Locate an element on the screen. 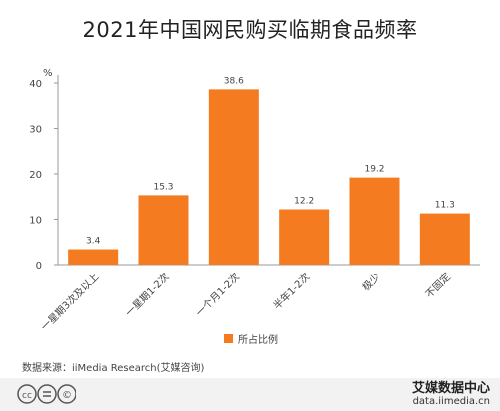  x-tick-labels: 一星期3次及以上 一星期1-2次 一个月1-2次 半年1-2次 极少 不固定 is located at coordinates (245, 301).